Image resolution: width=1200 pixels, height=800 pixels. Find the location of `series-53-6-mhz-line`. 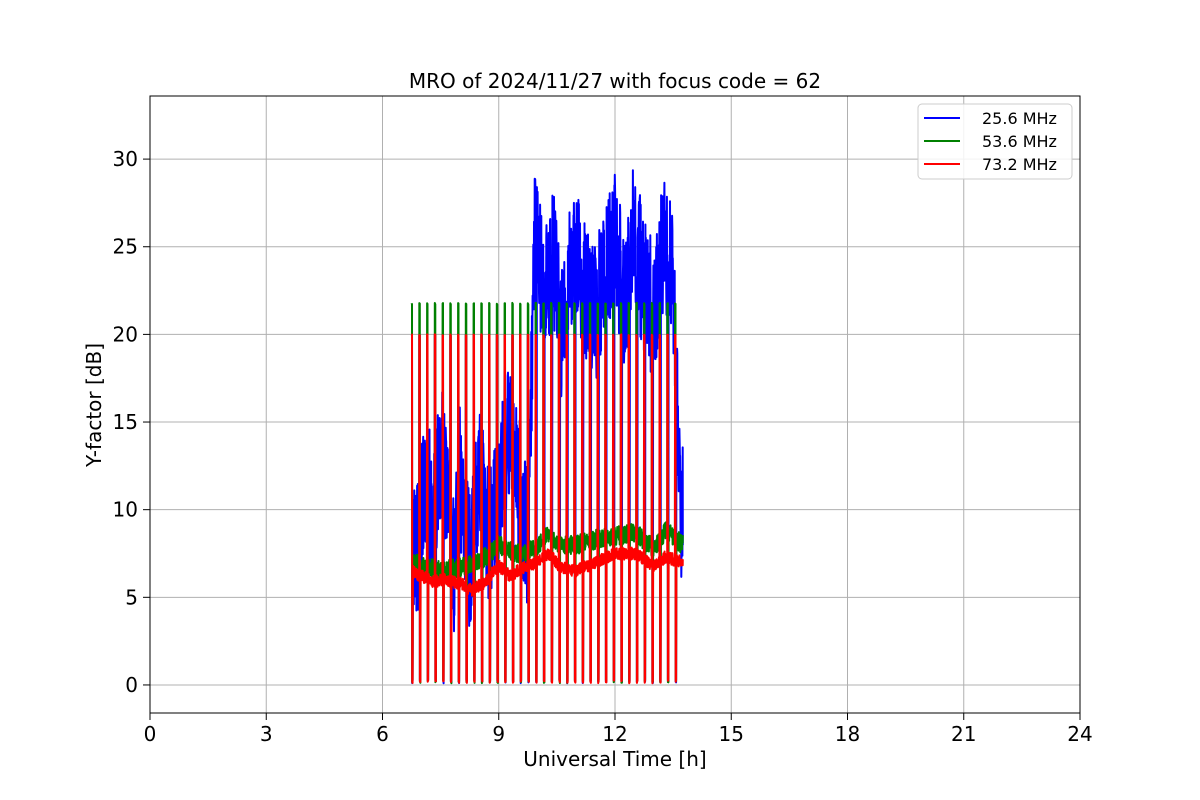

series-53-6-mhz-line is located at coordinates (547, 493).